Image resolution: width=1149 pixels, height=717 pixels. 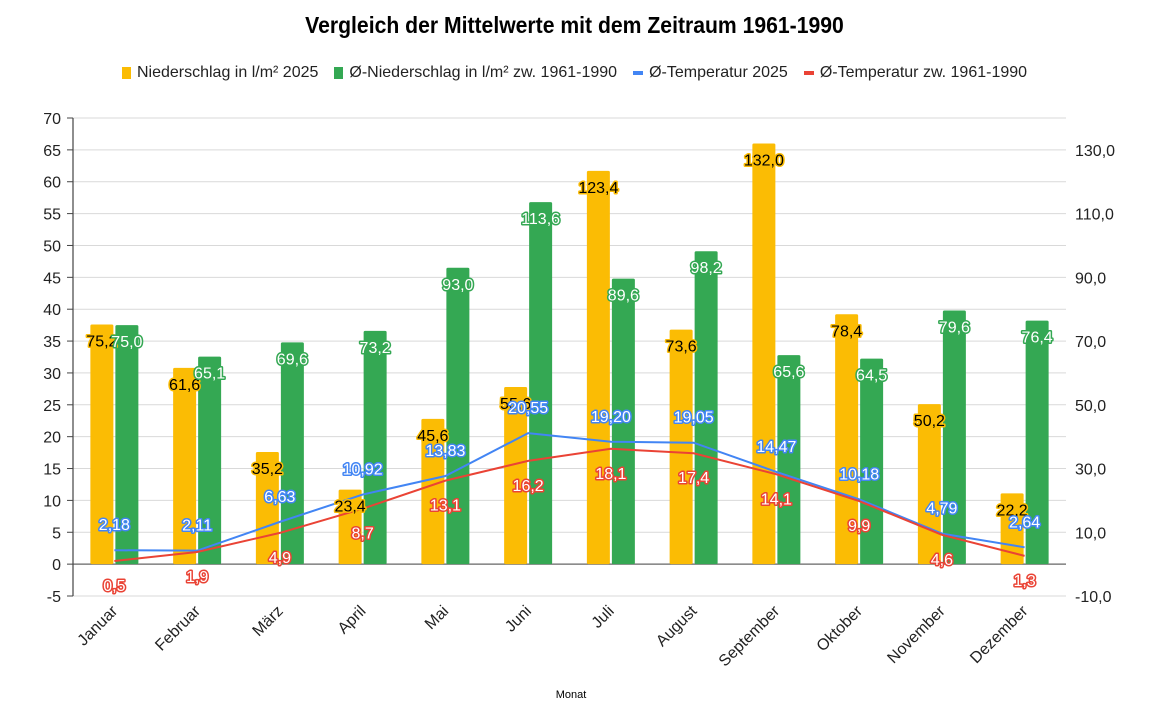 What do you see at coordinates (52, 310) in the screenshot?
I see `left-tick-label: 40` at bounding box center [52, 310].